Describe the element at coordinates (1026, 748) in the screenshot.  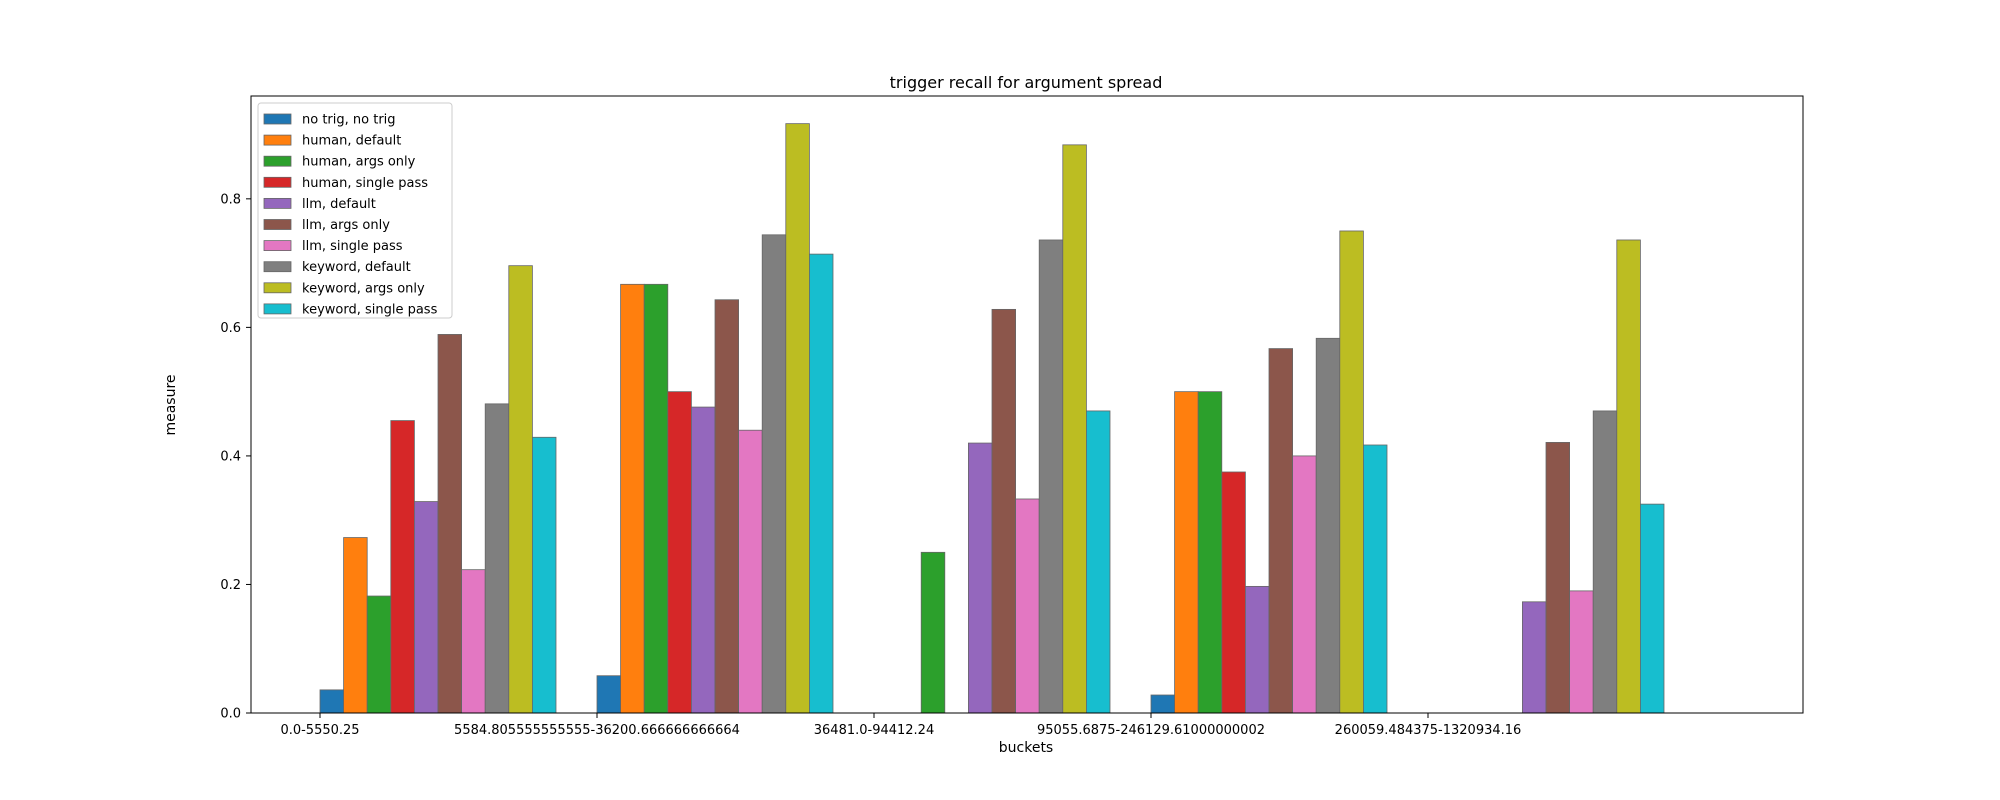
I see `x-axis-label: buckets` at that location.